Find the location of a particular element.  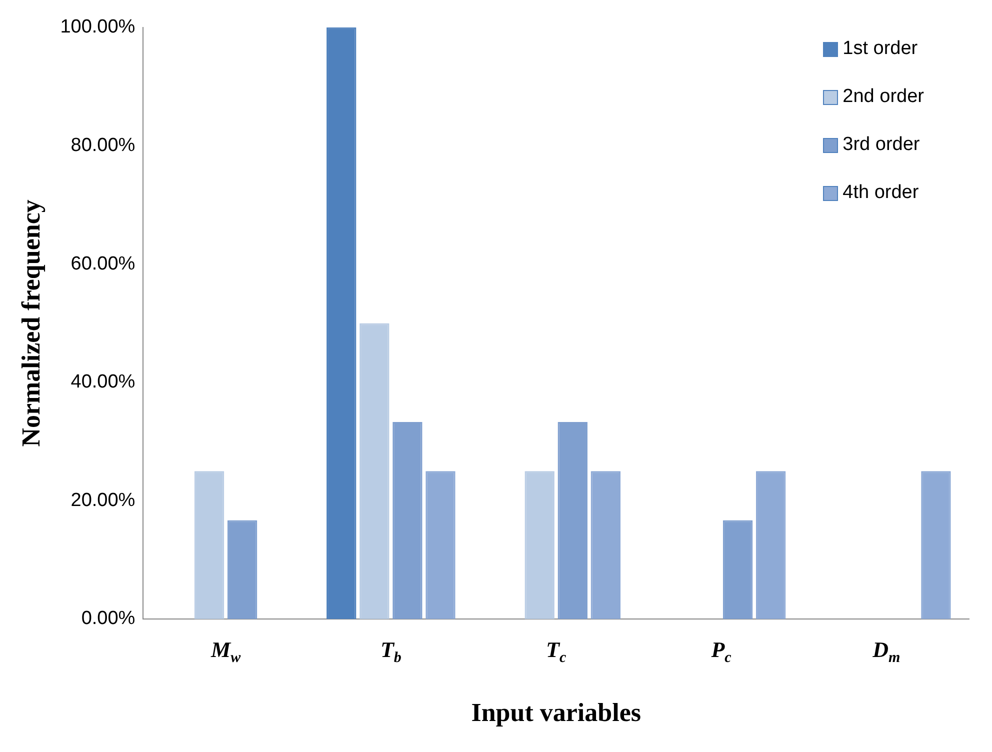

y-tick-label: 20.00% is located at coordinates (103, 500).